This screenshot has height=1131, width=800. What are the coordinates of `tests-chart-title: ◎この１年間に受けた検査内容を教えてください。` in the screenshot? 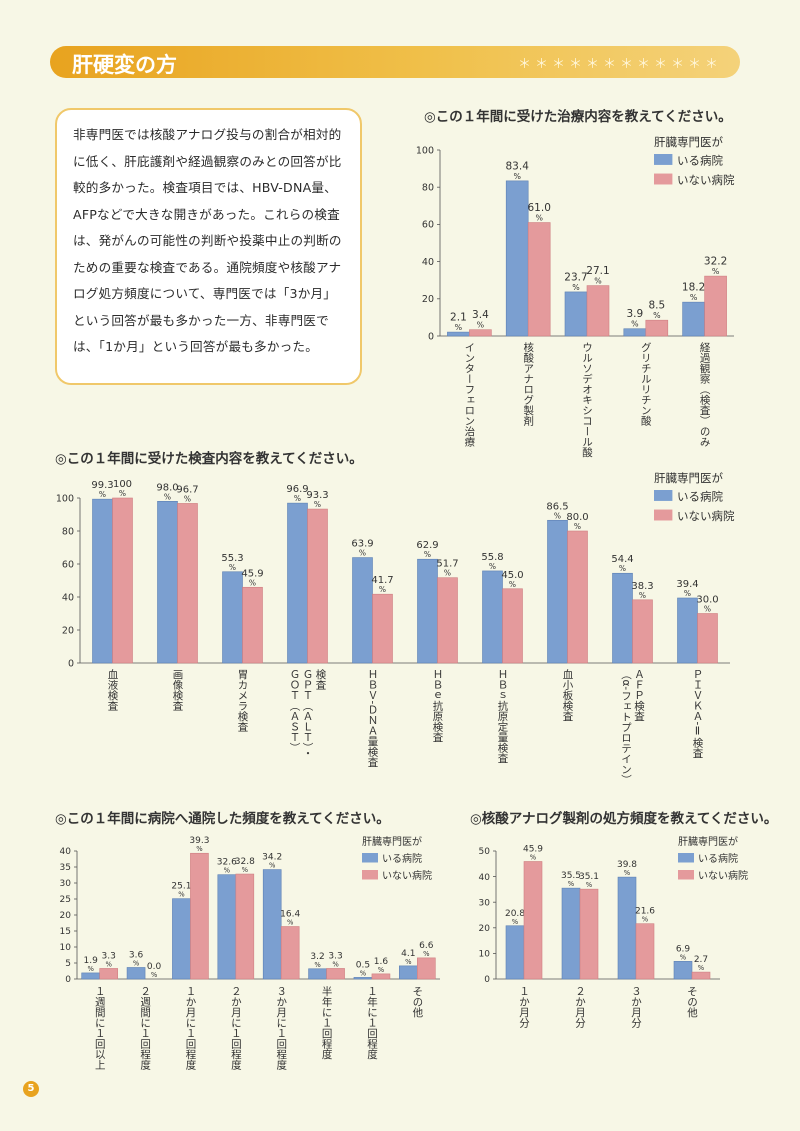 It's located at (209, 459).